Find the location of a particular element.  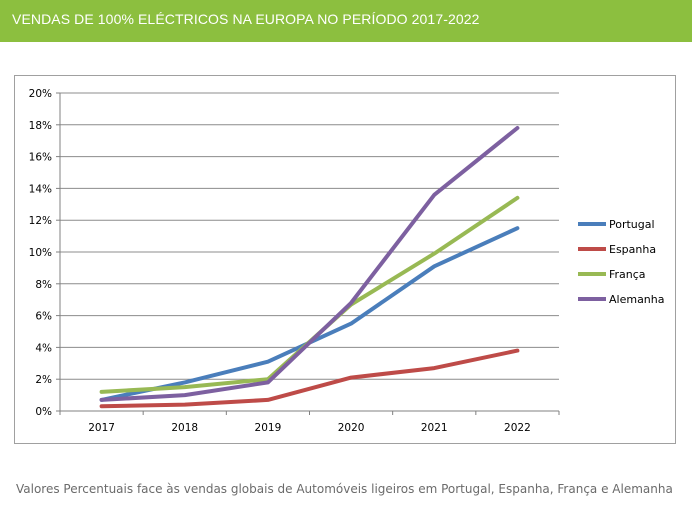

y-tick-label: 0% is located at coordinates (43, 412).